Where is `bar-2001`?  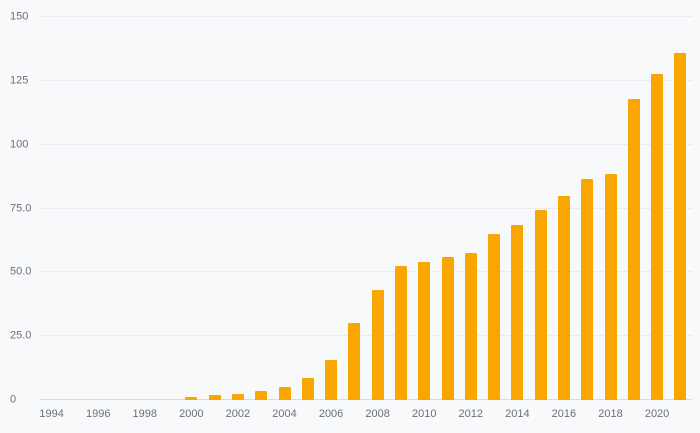
bar-2001 is located at coordinates (214, 397).